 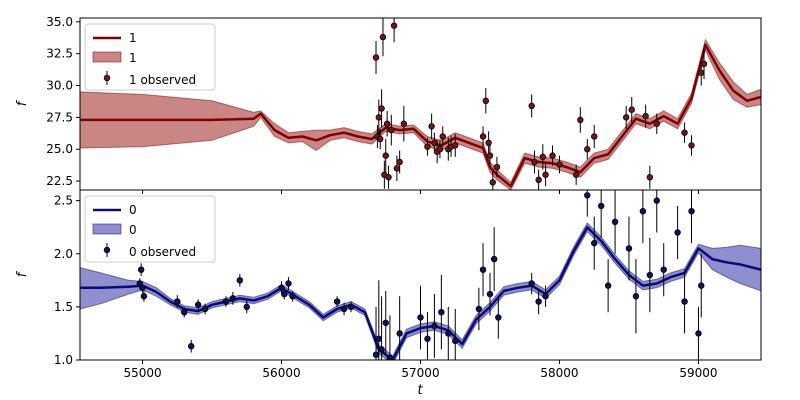 I want to click on bottom-legend-band-swatch, so click(x=107, y=229).